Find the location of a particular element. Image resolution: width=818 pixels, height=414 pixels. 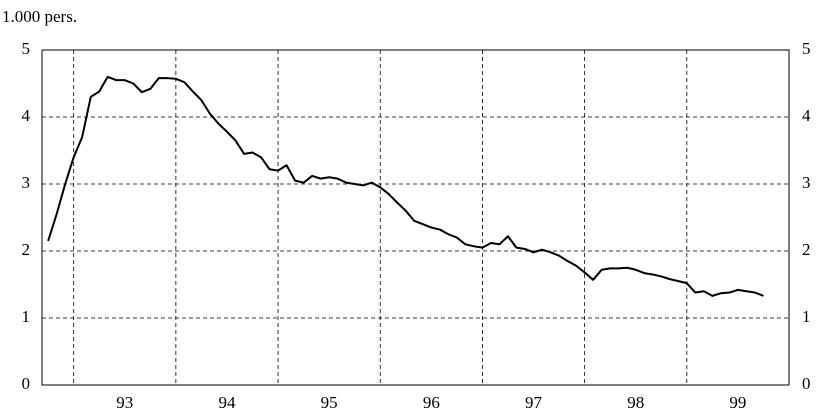

x-tick-label: 96 is located at coordinates (431, 402).